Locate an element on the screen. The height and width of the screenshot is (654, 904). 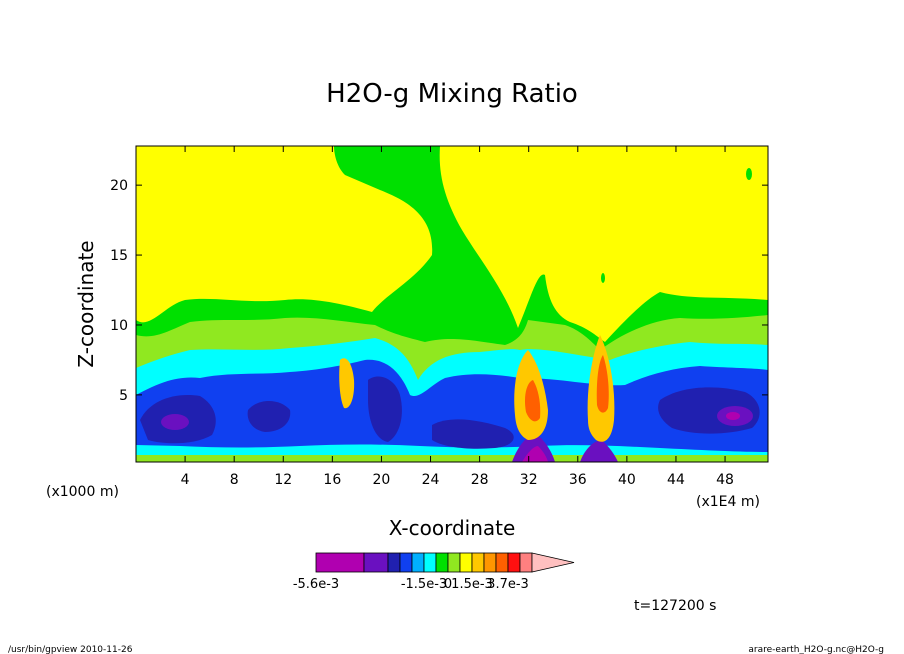
x-tick-label: 12 is located at coordinates (283, 480).